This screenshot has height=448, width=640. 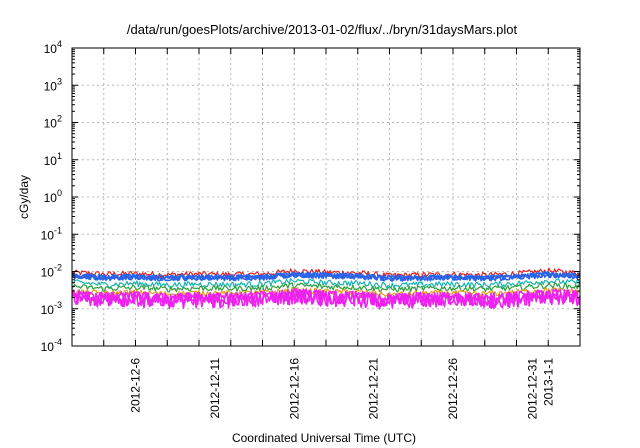 What do you see at coordinates (51, 271) in the screenshot?
I see `y-tick-label: 10⁻²` at bounding box center [51, 271].